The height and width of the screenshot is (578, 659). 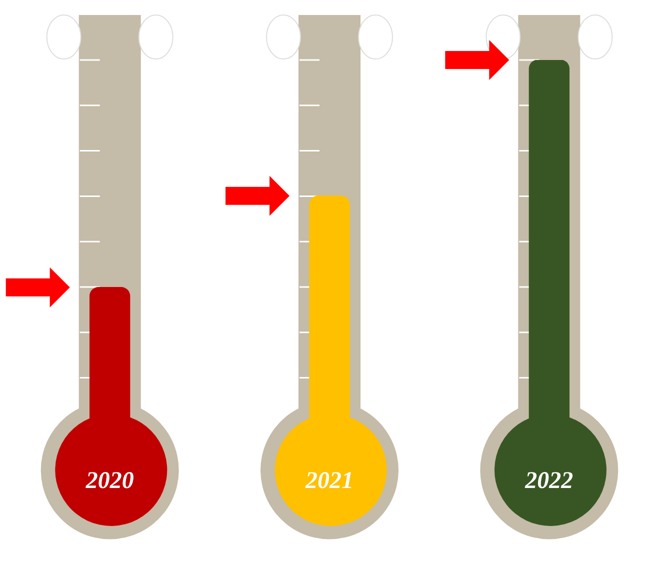 What do you see at coordinates (329, 481) in the screenshot?
I see `x-tick-label: 2021` at bounding box center [329, 481].